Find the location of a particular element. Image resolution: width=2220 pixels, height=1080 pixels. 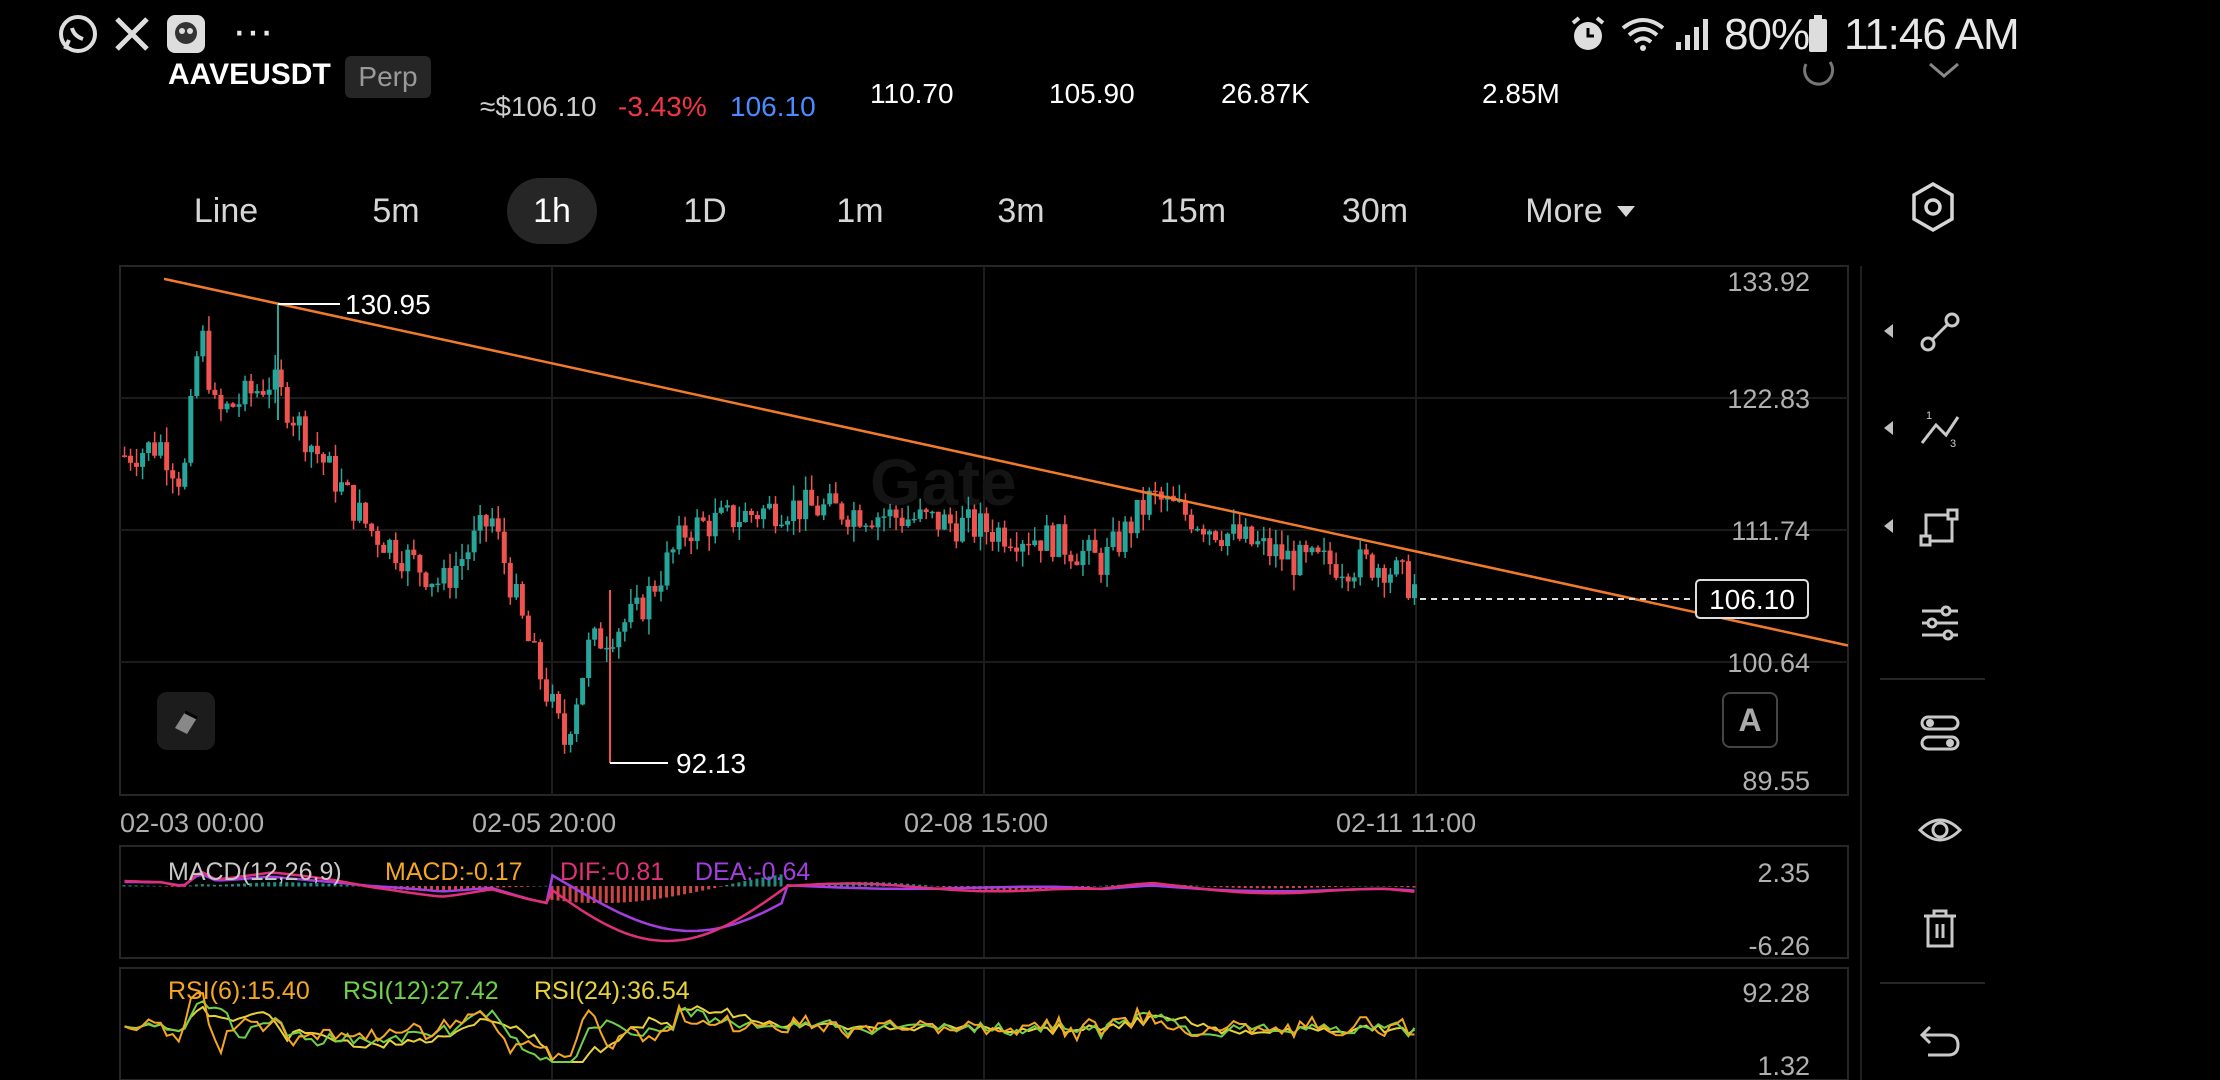

chart-settings-icon is located at coordinates (1933, 207).